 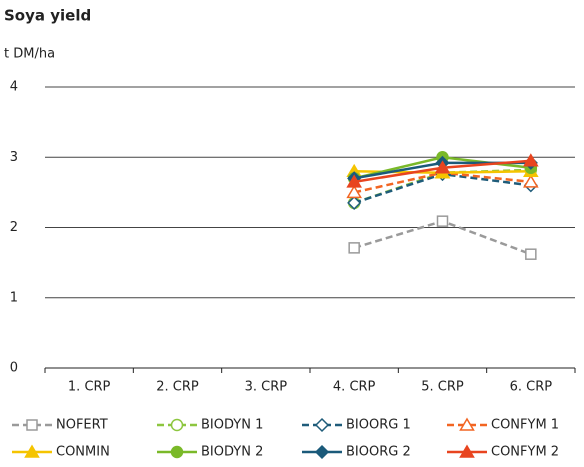 What do you see at coordinates (266, 387) in the screenshot?
I see `x-tick-label: 3. CRP` at bounding box center [266, 387].